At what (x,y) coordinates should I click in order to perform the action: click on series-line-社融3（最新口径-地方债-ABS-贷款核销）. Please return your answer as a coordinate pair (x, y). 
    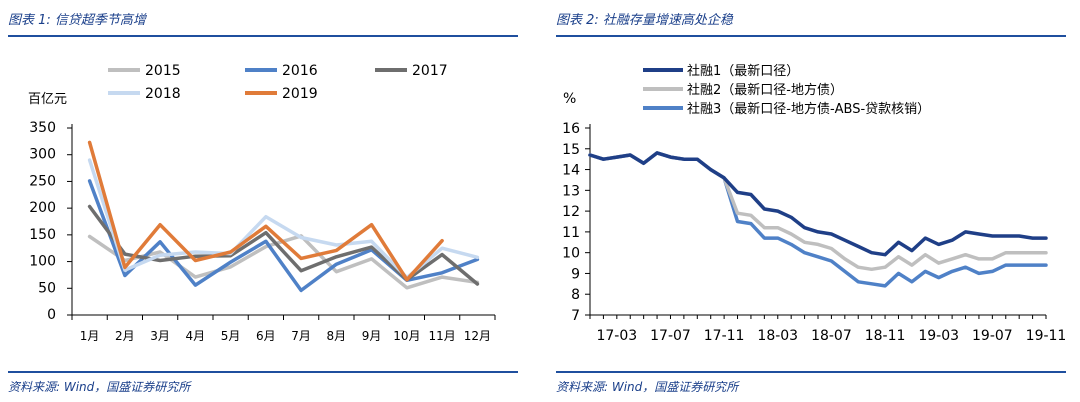
    Looking at the image, I should click on (818, 219).